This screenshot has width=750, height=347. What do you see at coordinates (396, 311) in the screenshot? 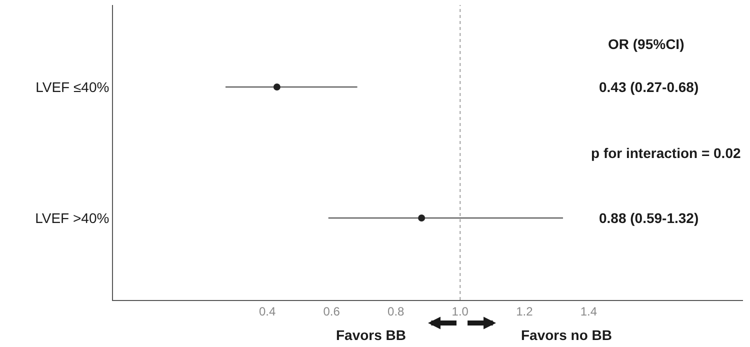
I see `x-tick-label: 0.8` at bounding box center [396, 311].